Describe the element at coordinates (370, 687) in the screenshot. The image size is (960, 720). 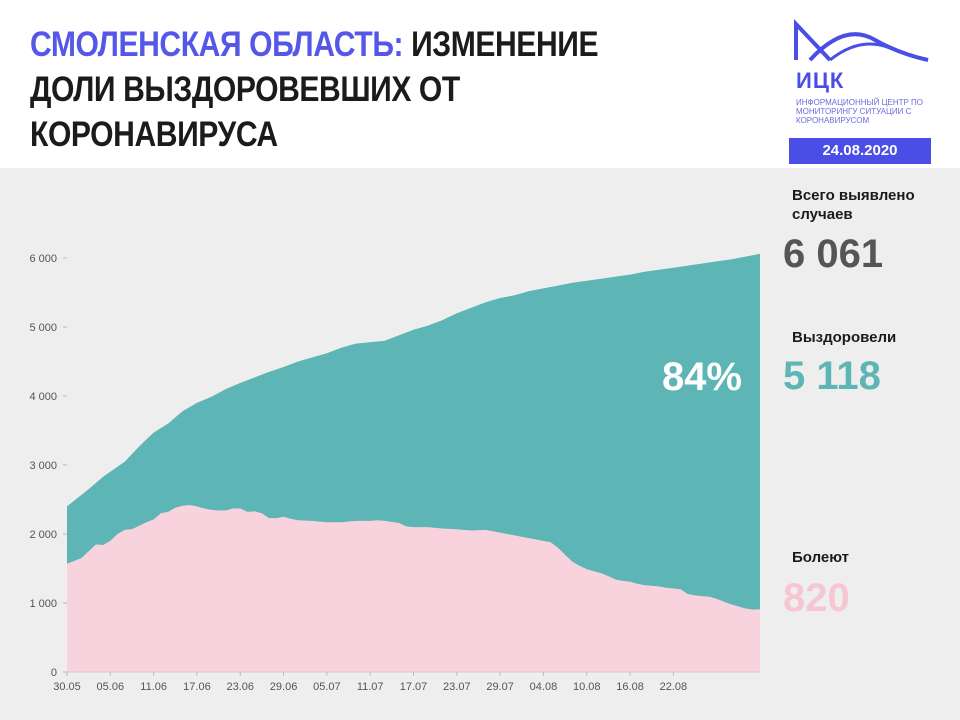
I see `x-tick-label: 11.07` at that location.